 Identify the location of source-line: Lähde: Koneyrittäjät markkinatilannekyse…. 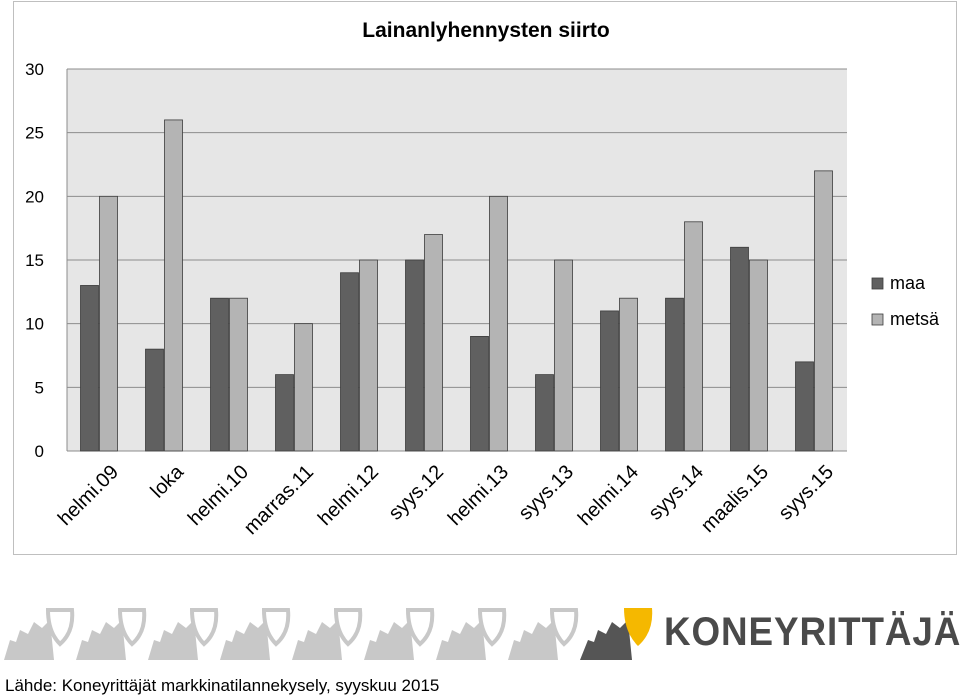
(222, 685).